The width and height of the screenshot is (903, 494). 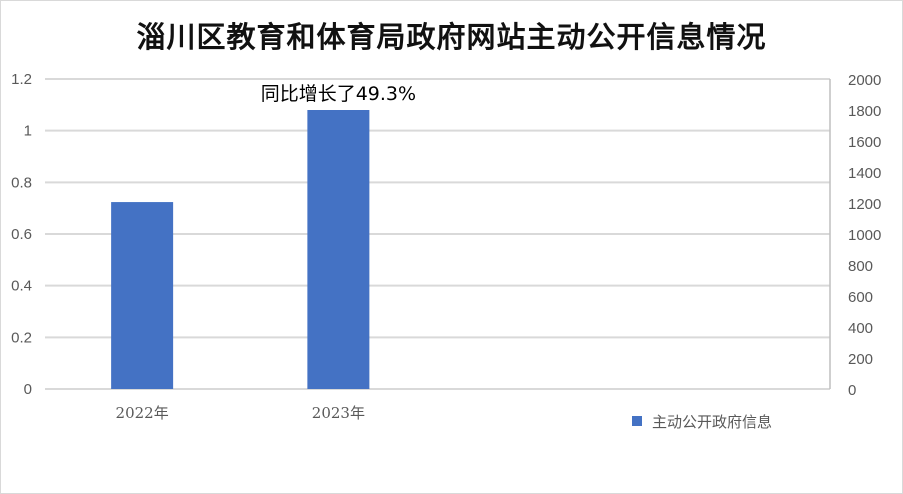 What do you see at coordinates (28, 131) in the screenshot?
I see `left-axis-tick: 1` at bounding box center [28, 131].